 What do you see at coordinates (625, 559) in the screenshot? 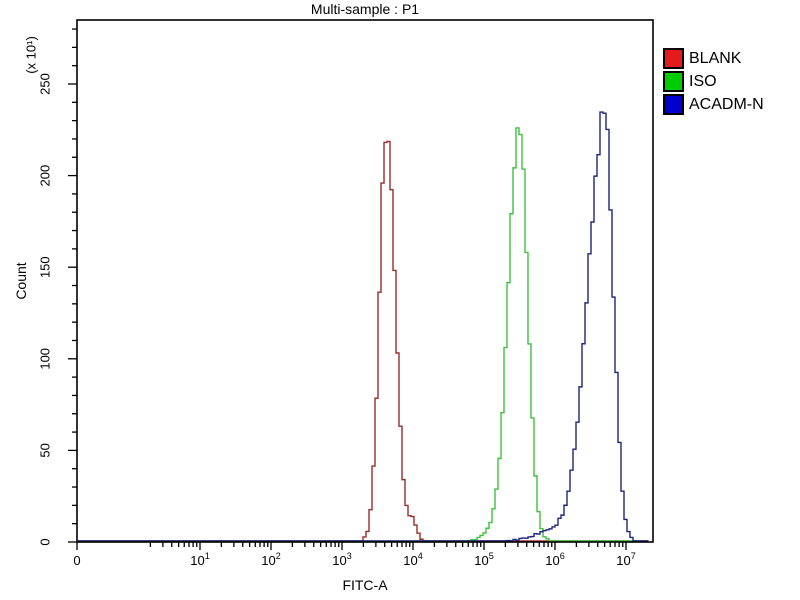
I see `svg-text: 107` at bounding box center [625, 559].